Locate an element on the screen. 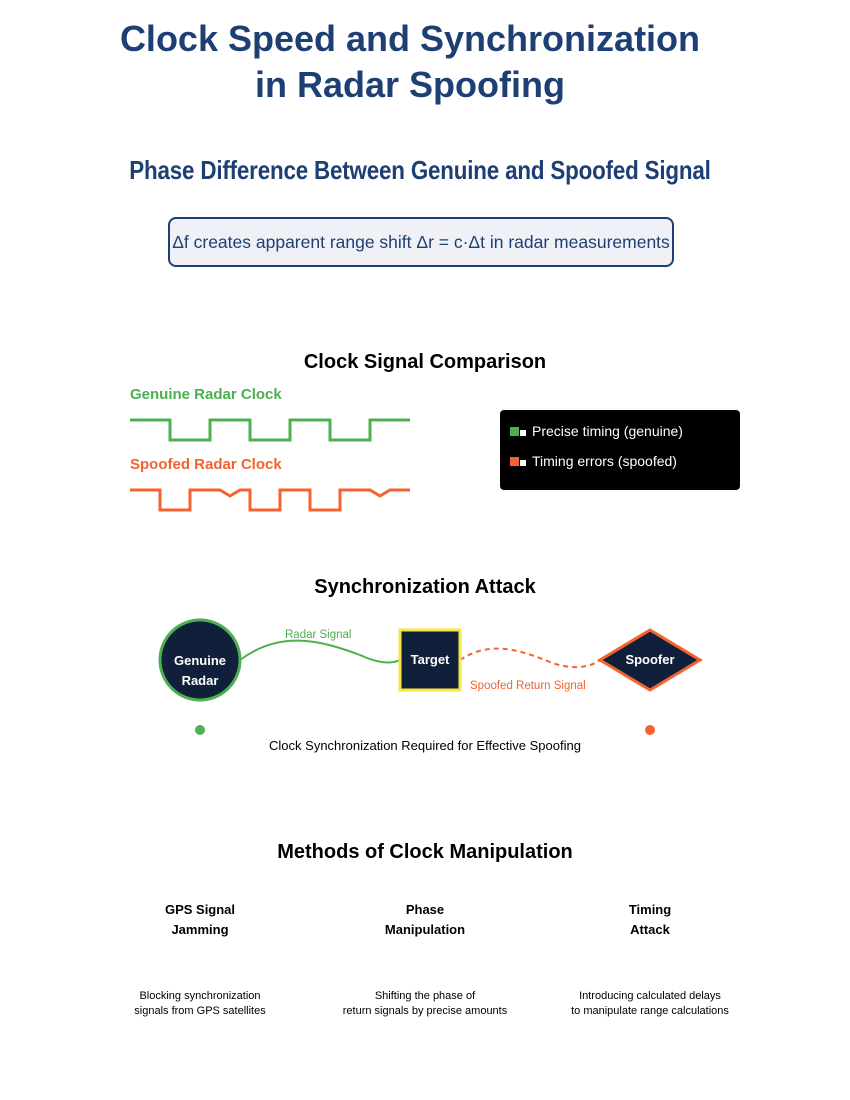  legend-item-spoofed: Timing errors (spoofed) is located at coordinates (593, 461).